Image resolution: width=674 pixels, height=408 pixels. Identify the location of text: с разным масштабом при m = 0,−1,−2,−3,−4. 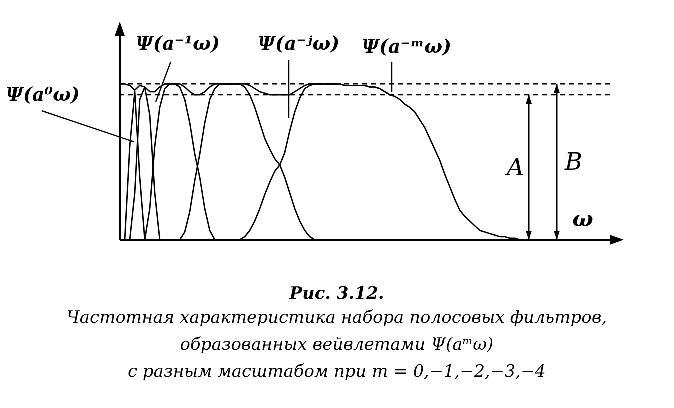
(336, 372).